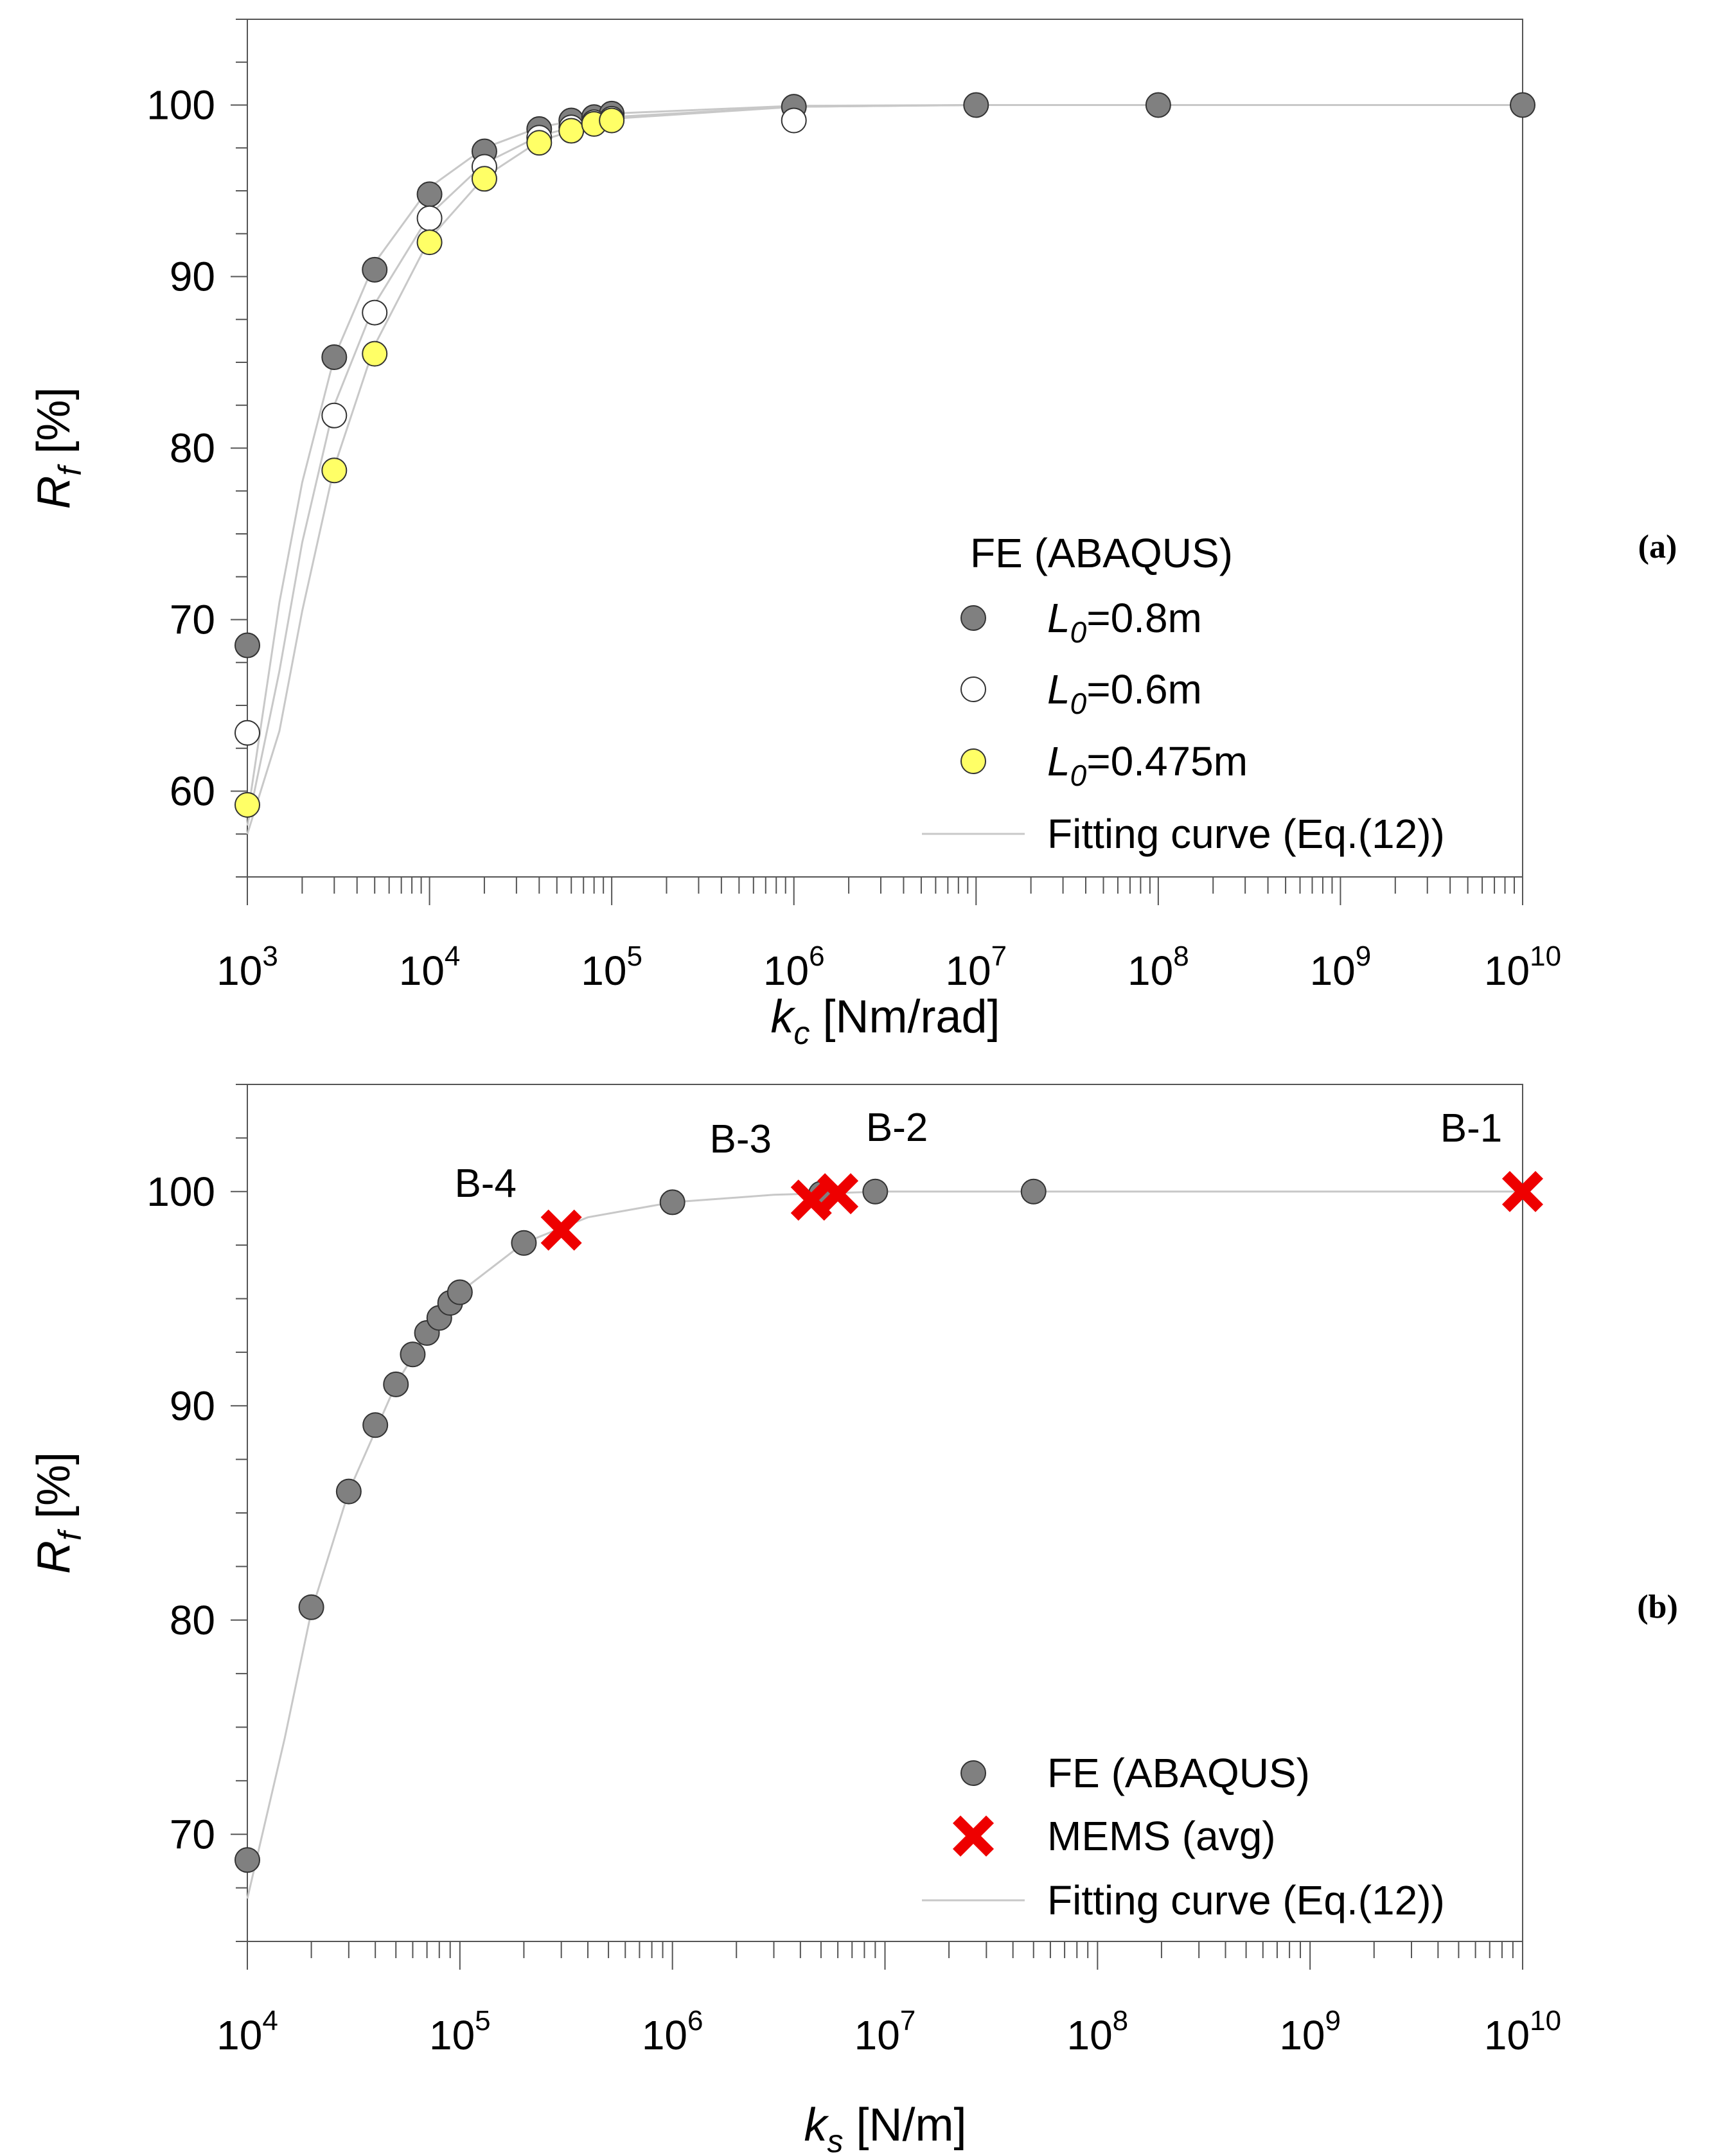  I want to click on legend-cross-swatch, so click(973, 1836).